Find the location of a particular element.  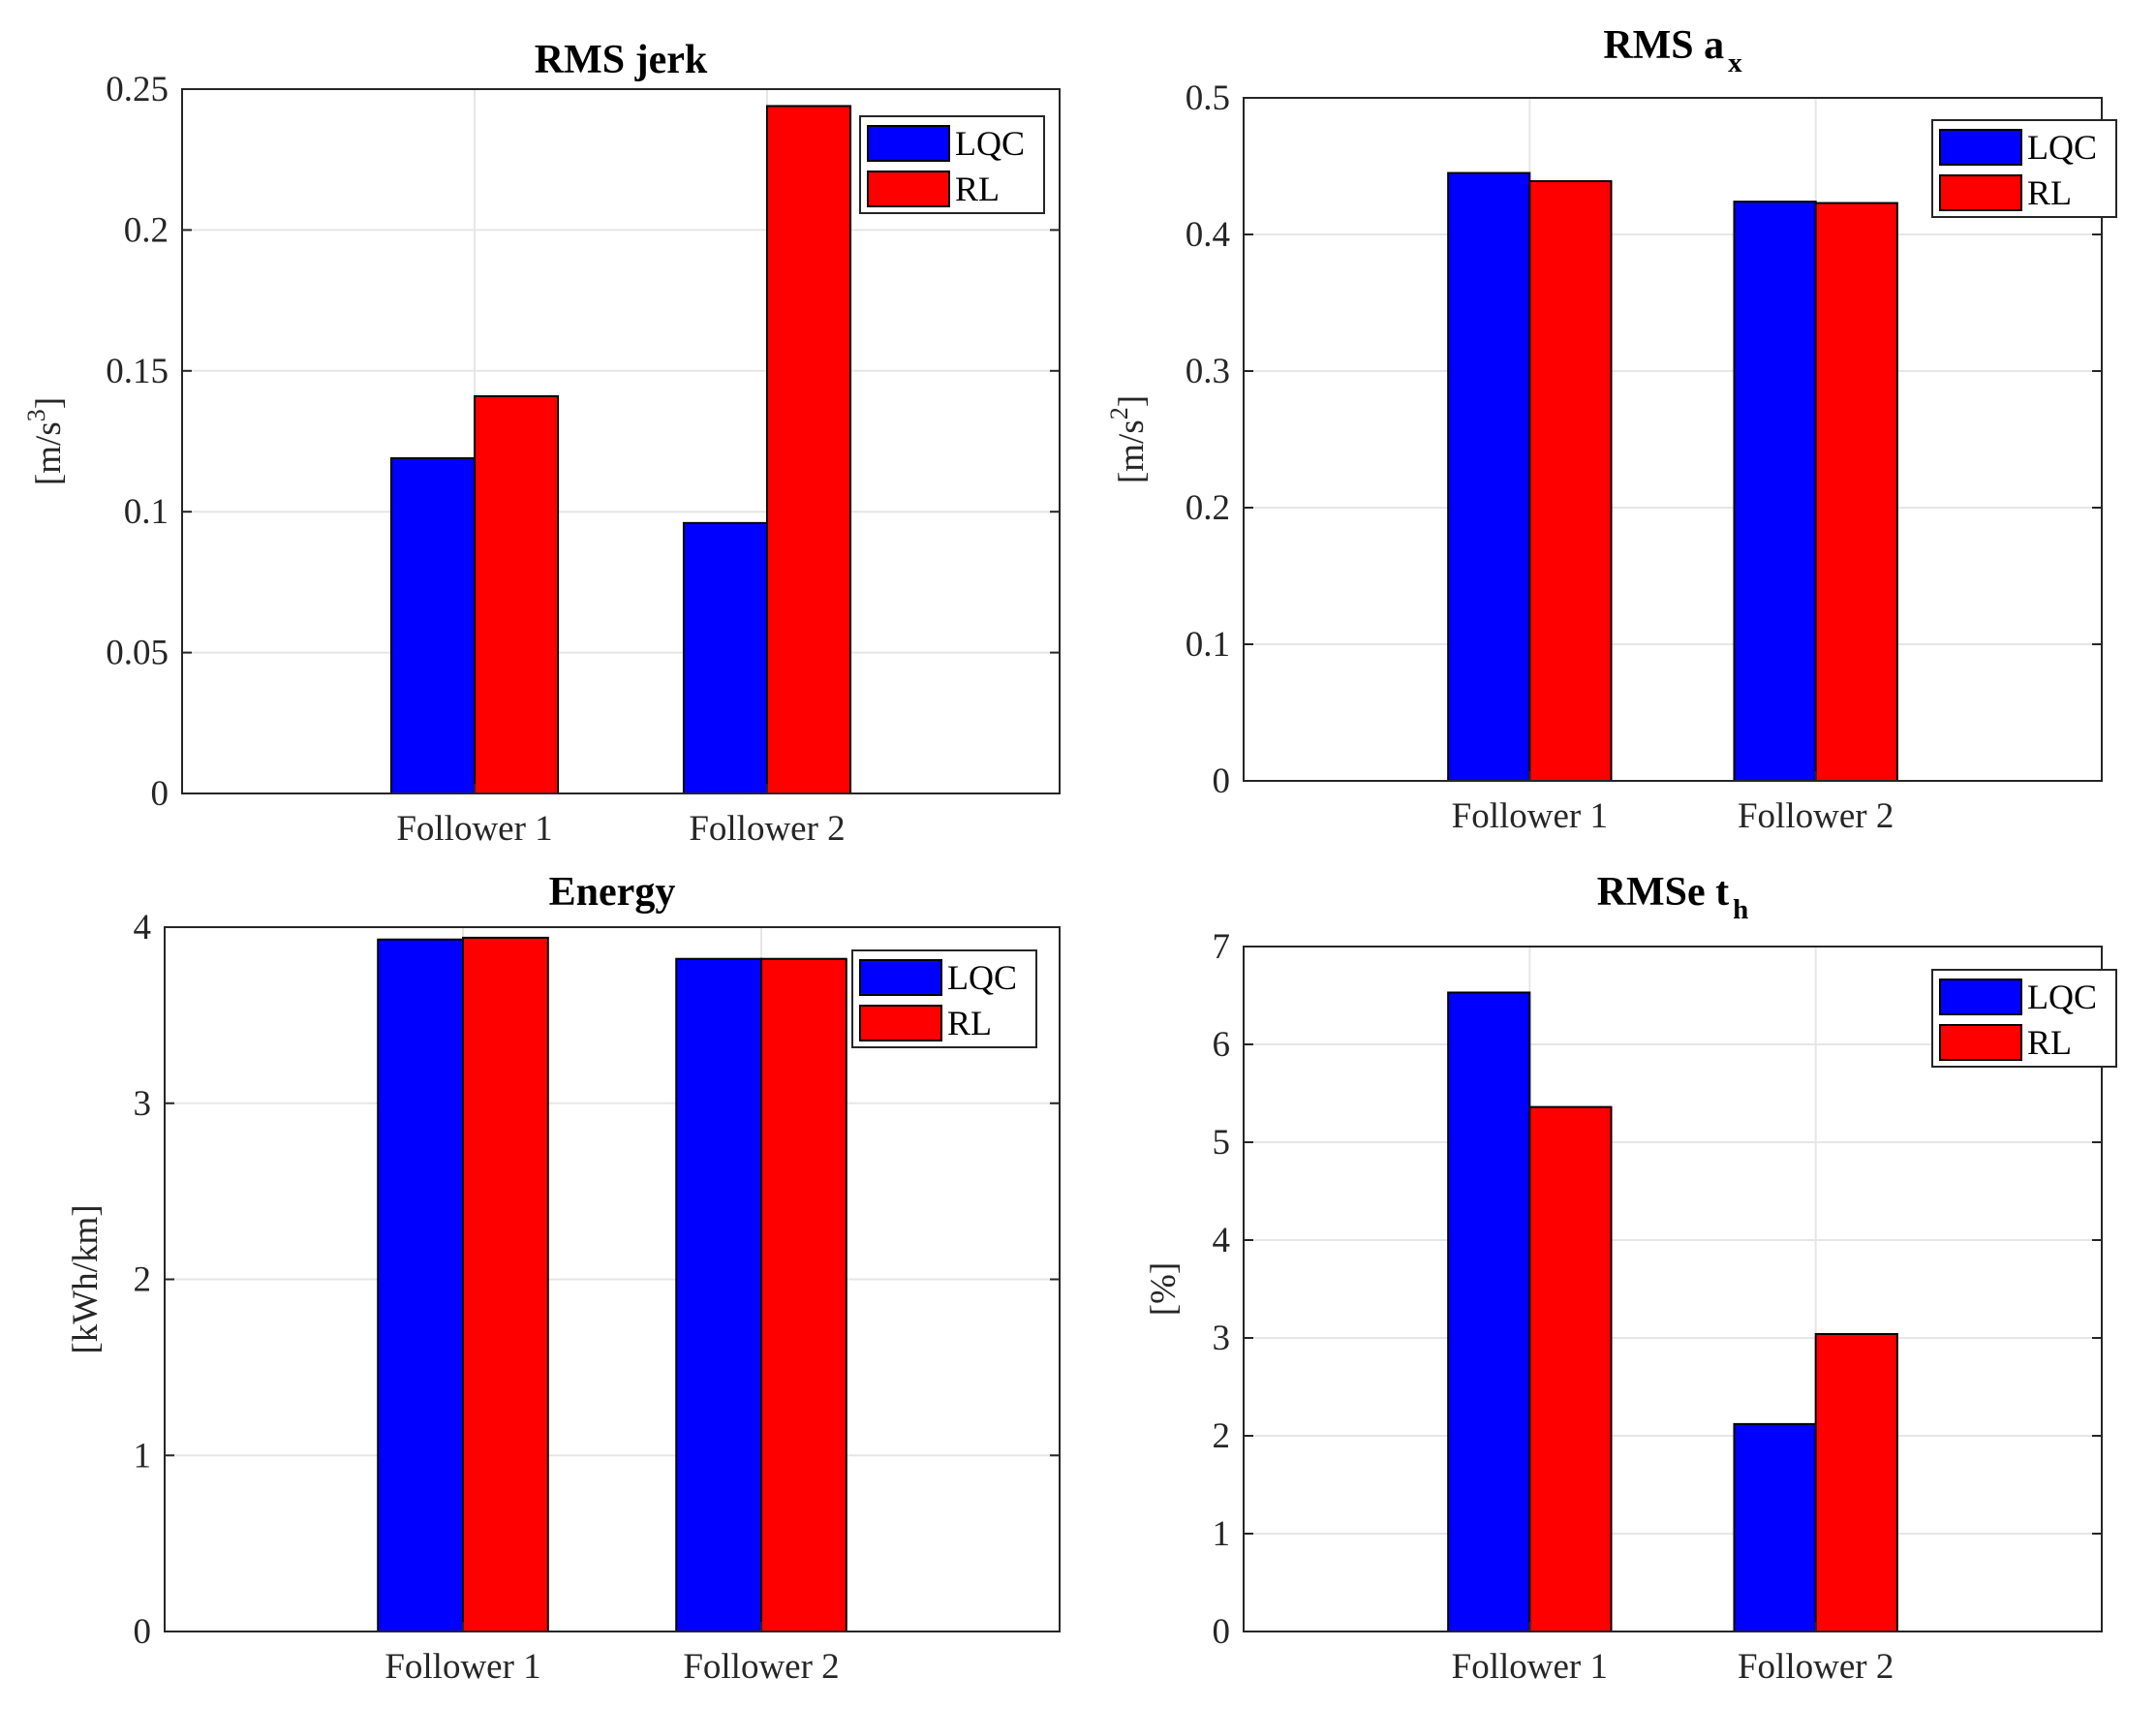

y-axis-label-text: [%] is located at coordinates (1164, 1289).